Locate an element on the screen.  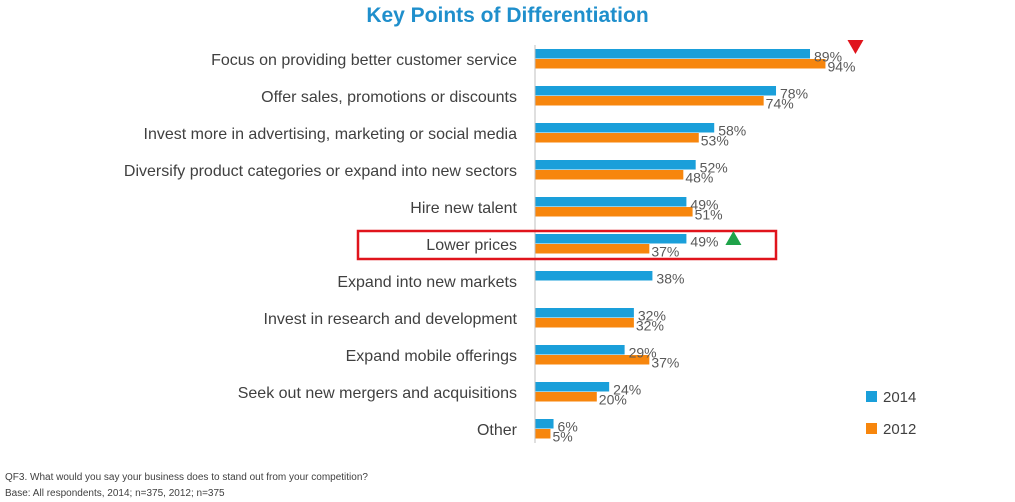
value-label-2012: 5% is located at coordinates (562, 437).